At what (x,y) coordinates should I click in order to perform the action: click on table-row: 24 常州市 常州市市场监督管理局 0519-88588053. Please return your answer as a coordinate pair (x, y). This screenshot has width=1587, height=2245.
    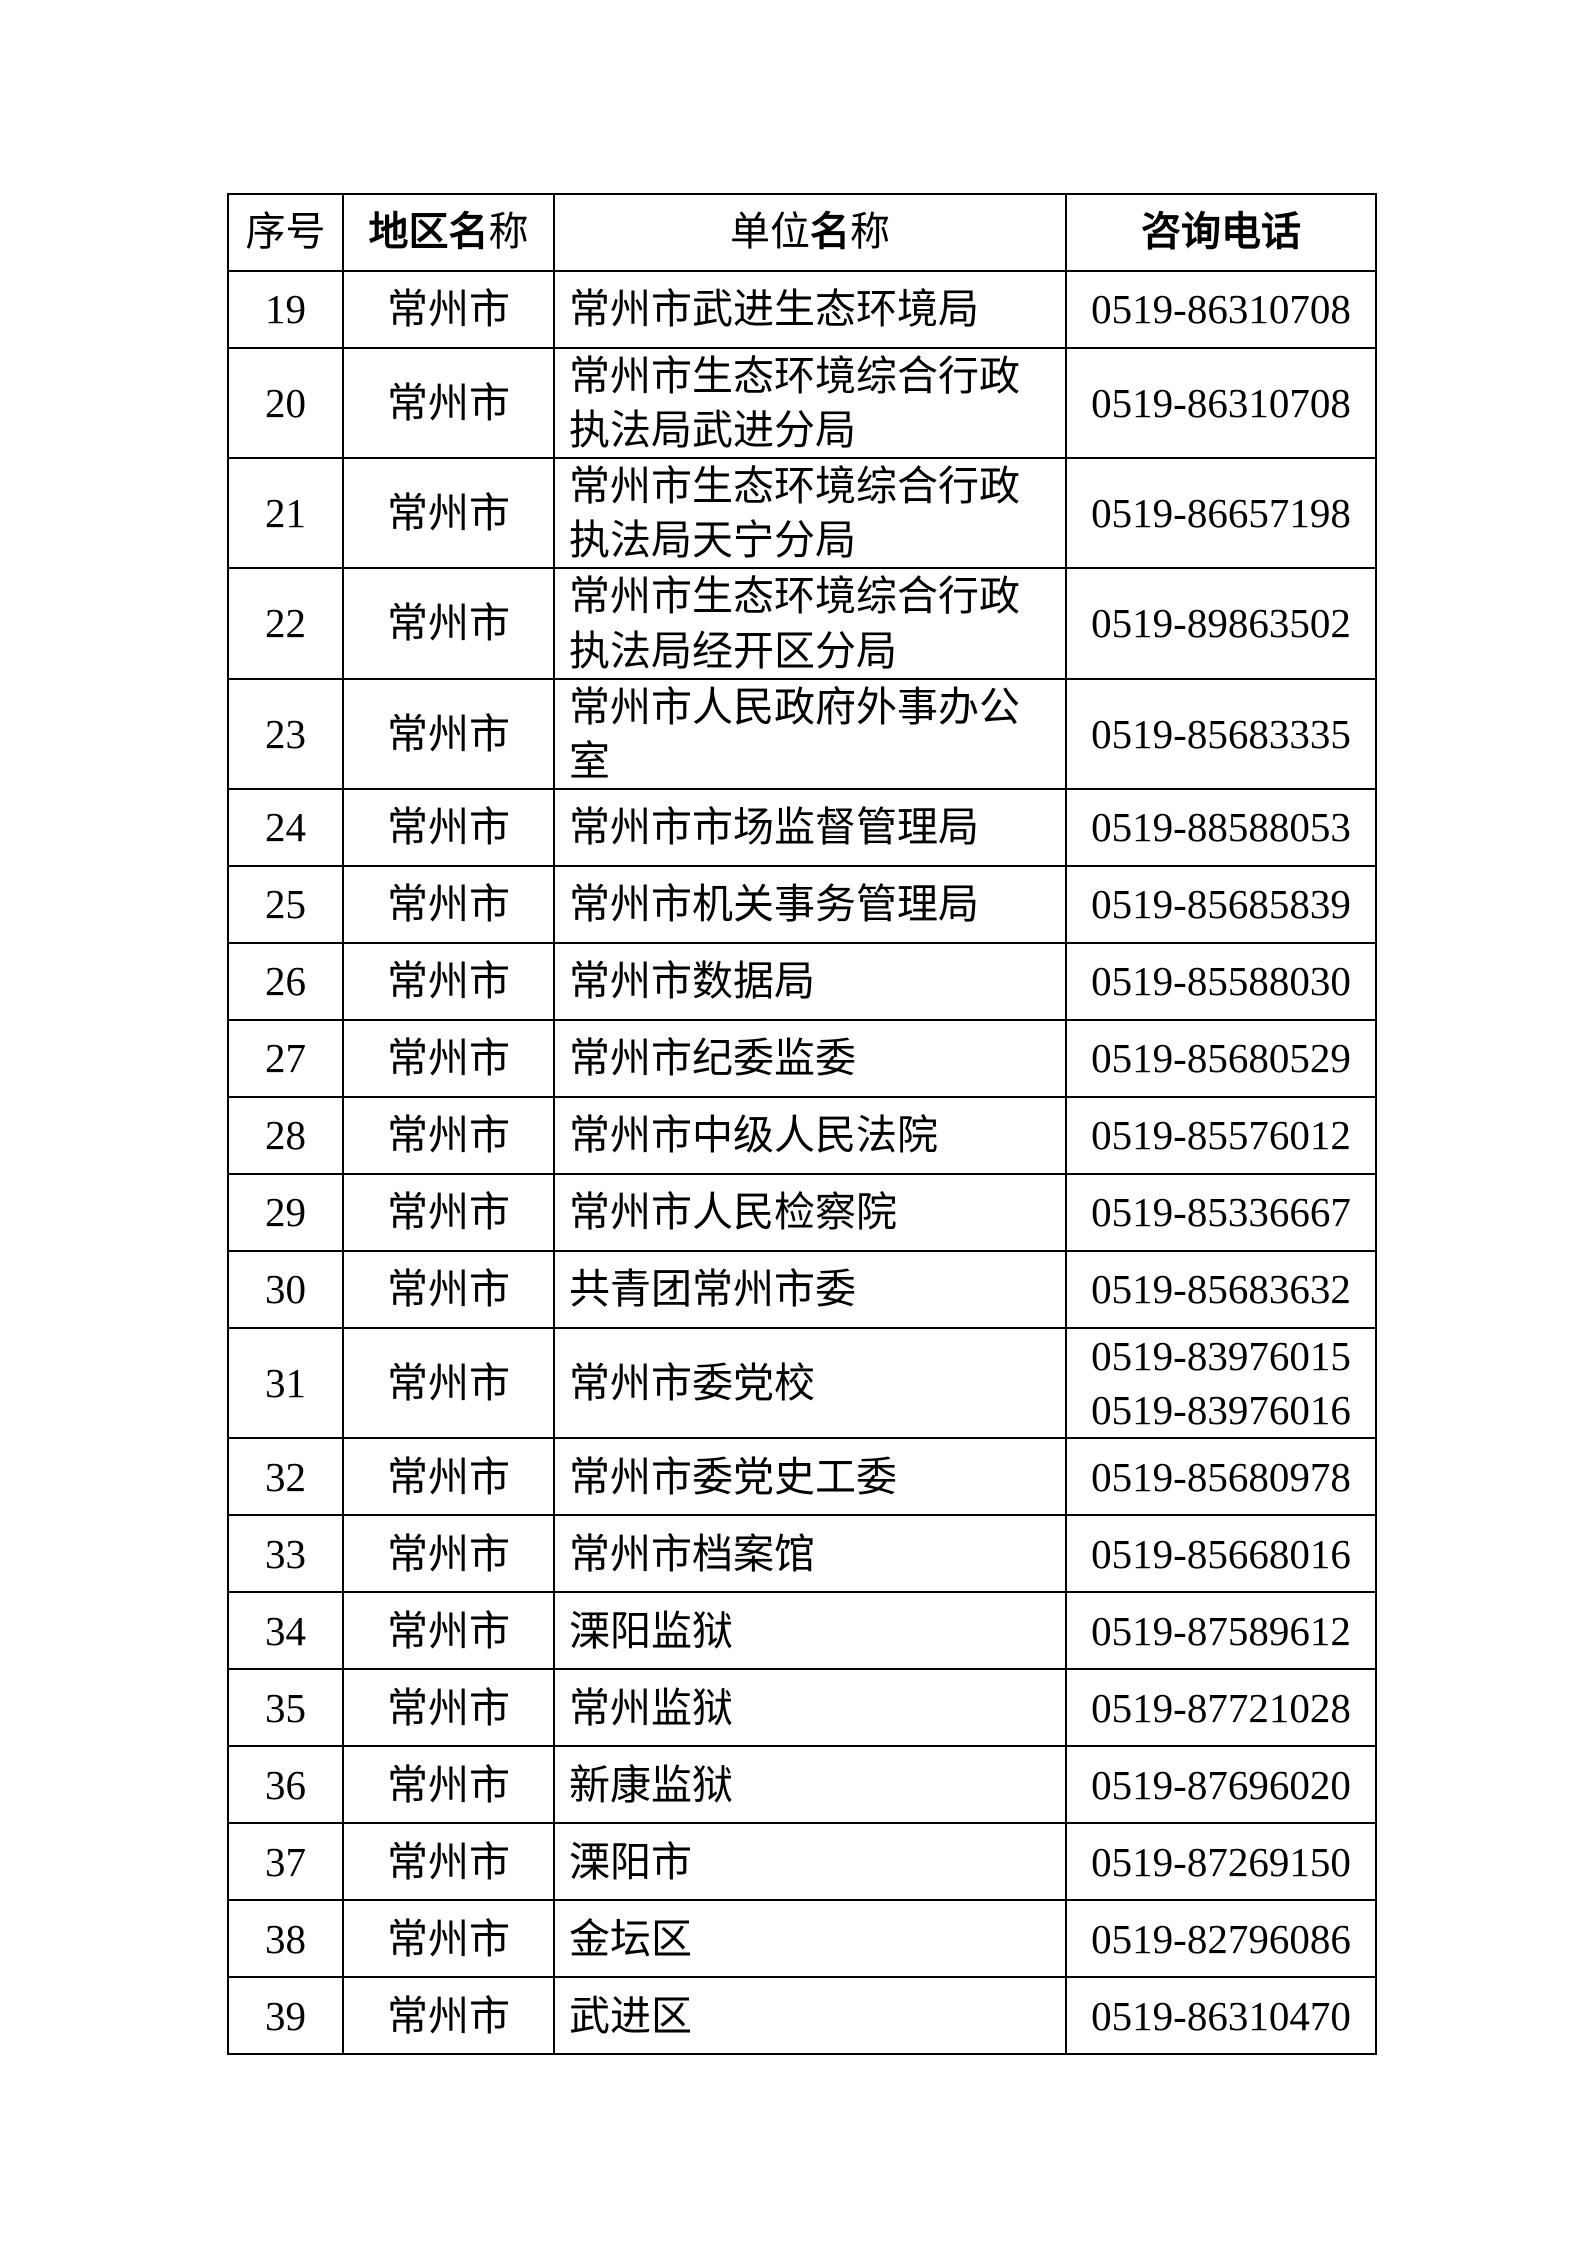
    Looking at the image, I should click on (802, 827).